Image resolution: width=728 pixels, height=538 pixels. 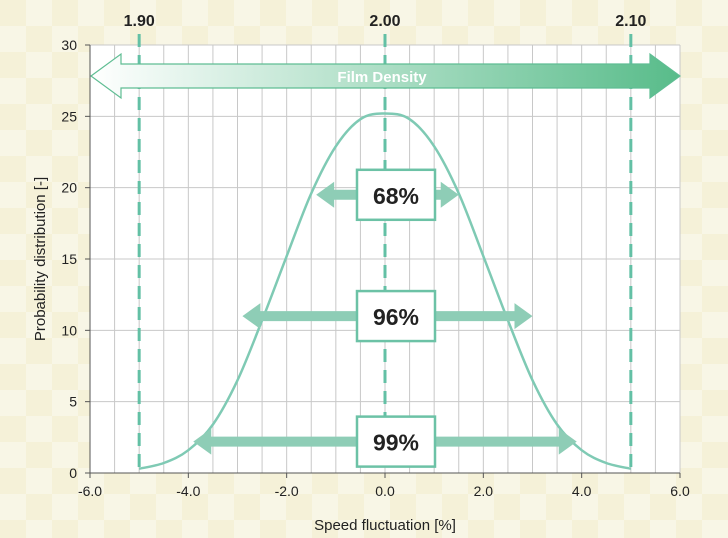 I want to click on interval-label: 99%, so click(x=396, y=443).